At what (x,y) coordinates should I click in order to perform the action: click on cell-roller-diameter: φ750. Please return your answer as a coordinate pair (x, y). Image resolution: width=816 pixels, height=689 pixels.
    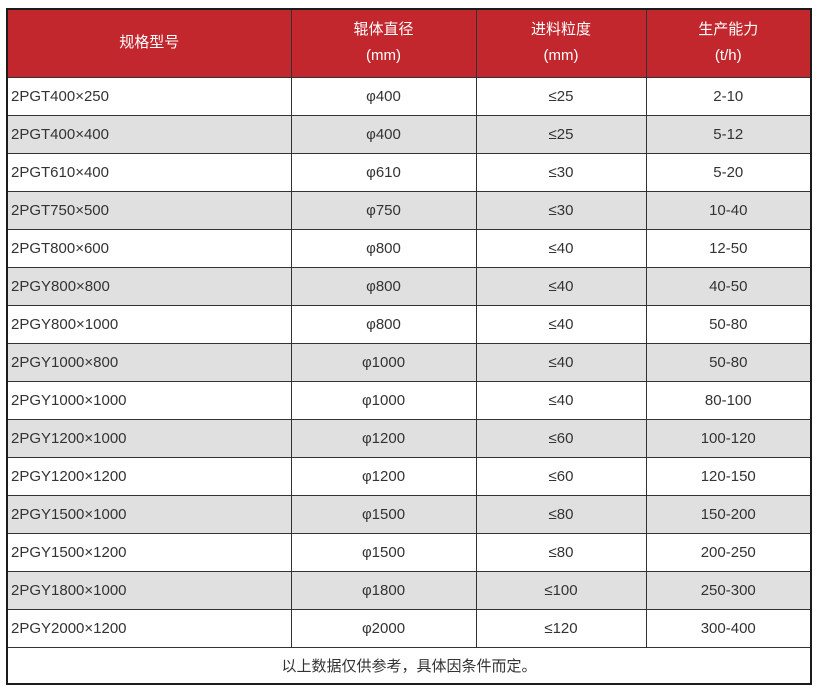
    Looking at the image, I should click on (383, 210).